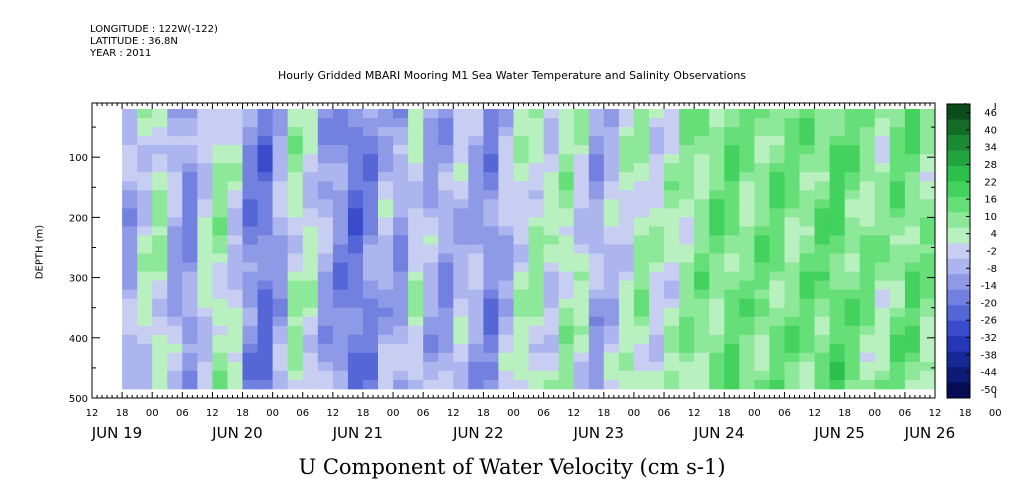 This screenshot has width=1009, height=504. I want to click on x-hour-tick-label: 12, so click(212, 413).